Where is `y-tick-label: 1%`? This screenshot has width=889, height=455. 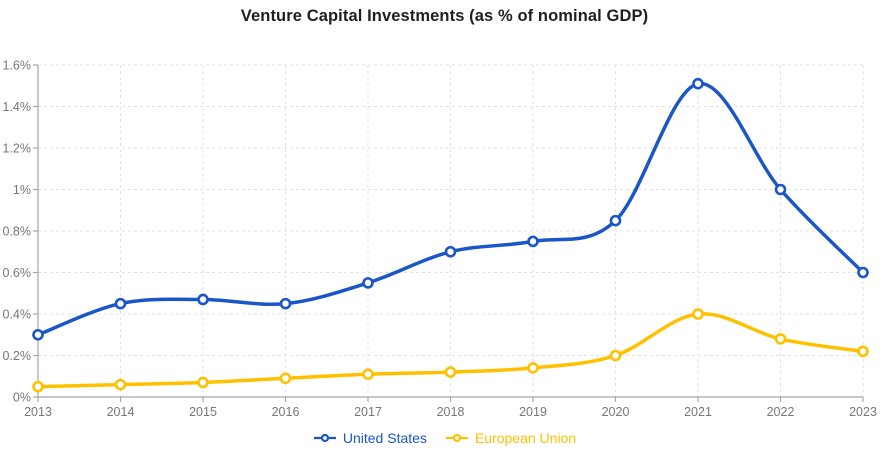
y-tick-label: 1% is located at coordinates (22, 190).